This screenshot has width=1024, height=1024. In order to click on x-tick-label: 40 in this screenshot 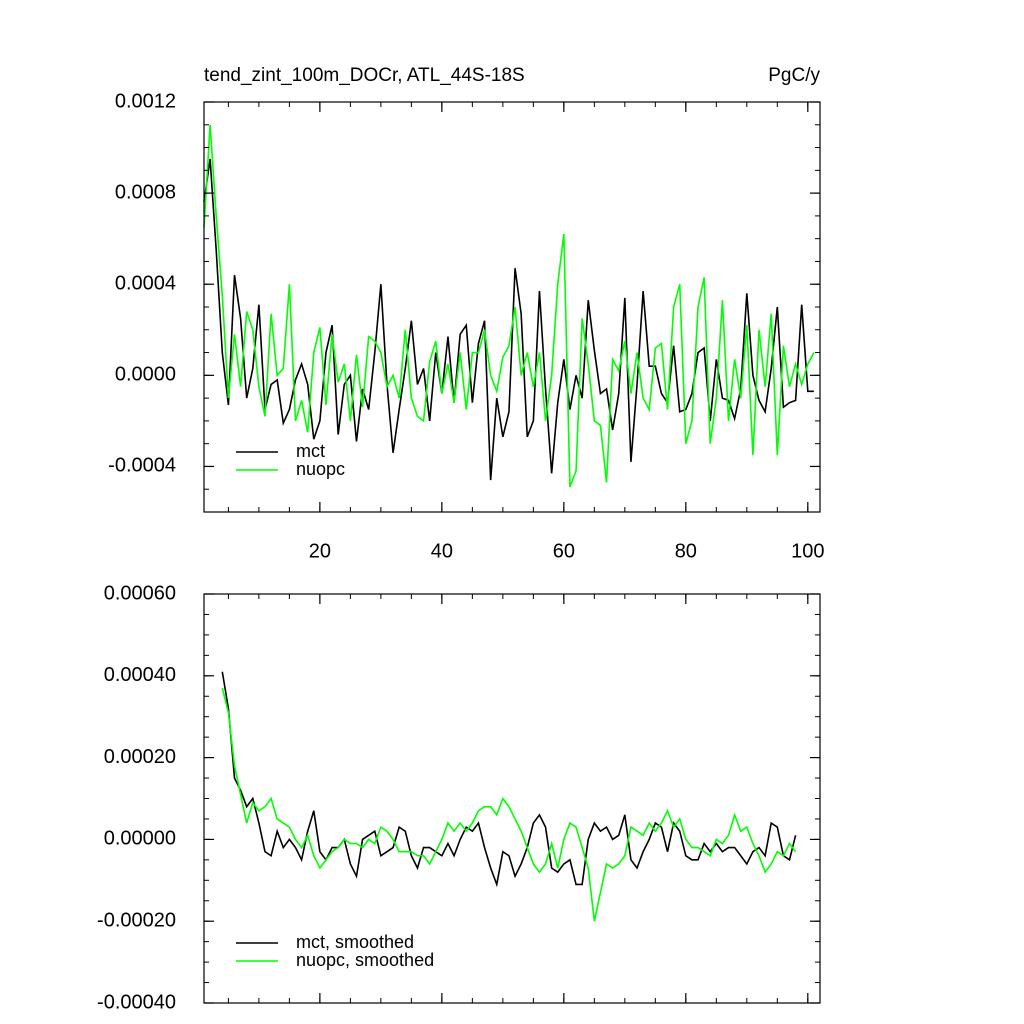, I will do `click(442, 551)`.